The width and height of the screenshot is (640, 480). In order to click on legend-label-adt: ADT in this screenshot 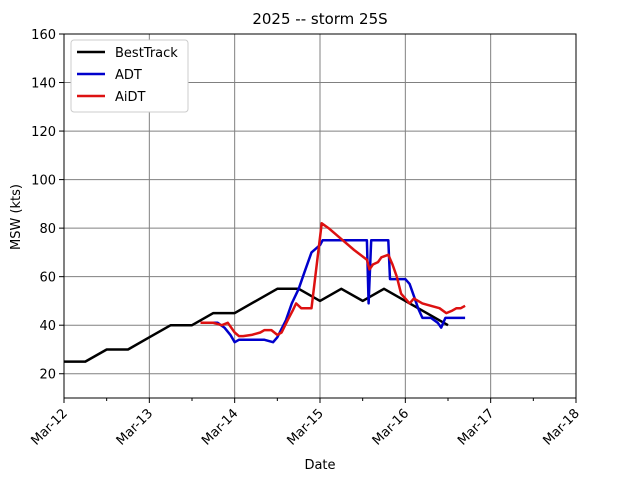, I will do `click(128, 75)`.